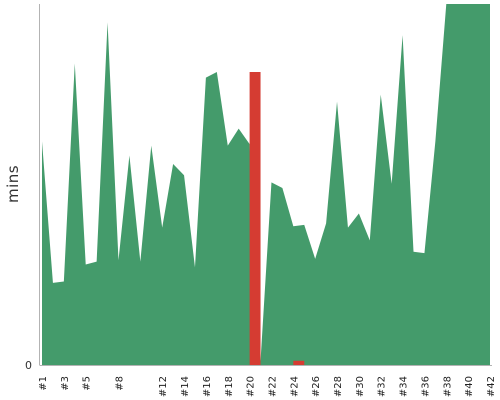 The width and height of the screenshot is (500, 400). I want to click on x-tick-label: #18, so click(229, 386).